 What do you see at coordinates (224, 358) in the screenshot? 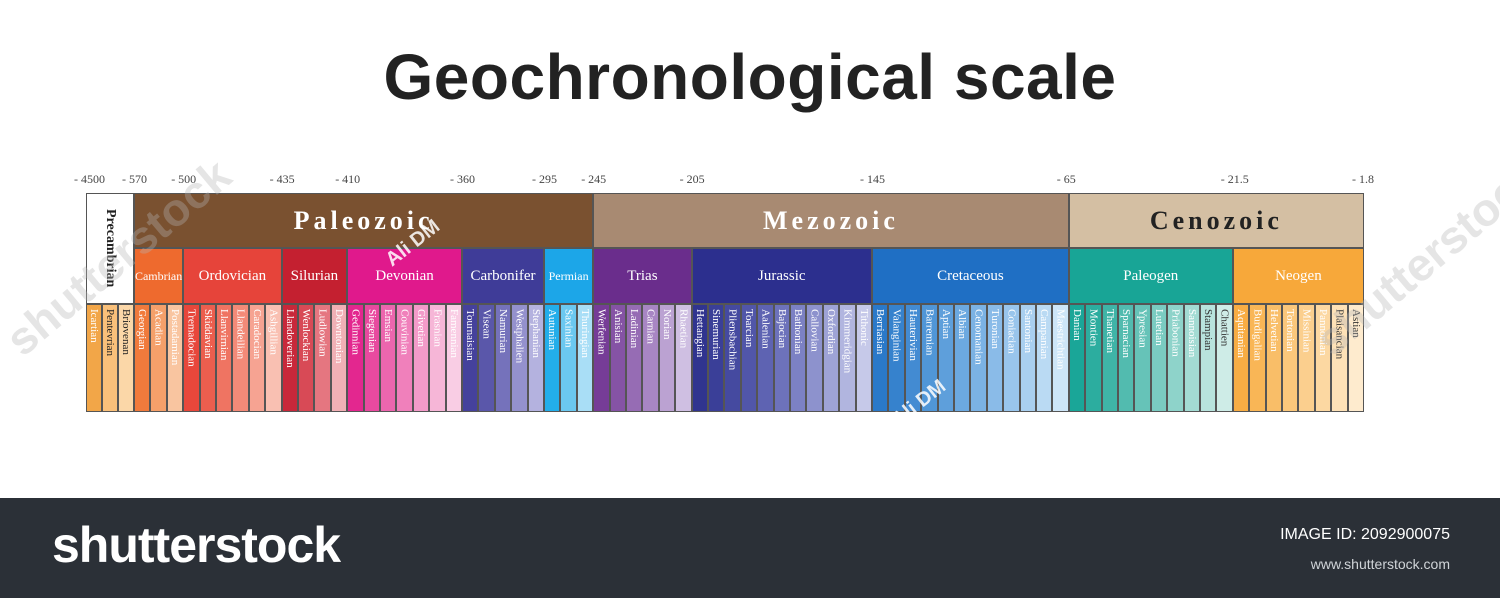
I see `stage-cell: Llanvirnian` at bounding box center [224, 358].